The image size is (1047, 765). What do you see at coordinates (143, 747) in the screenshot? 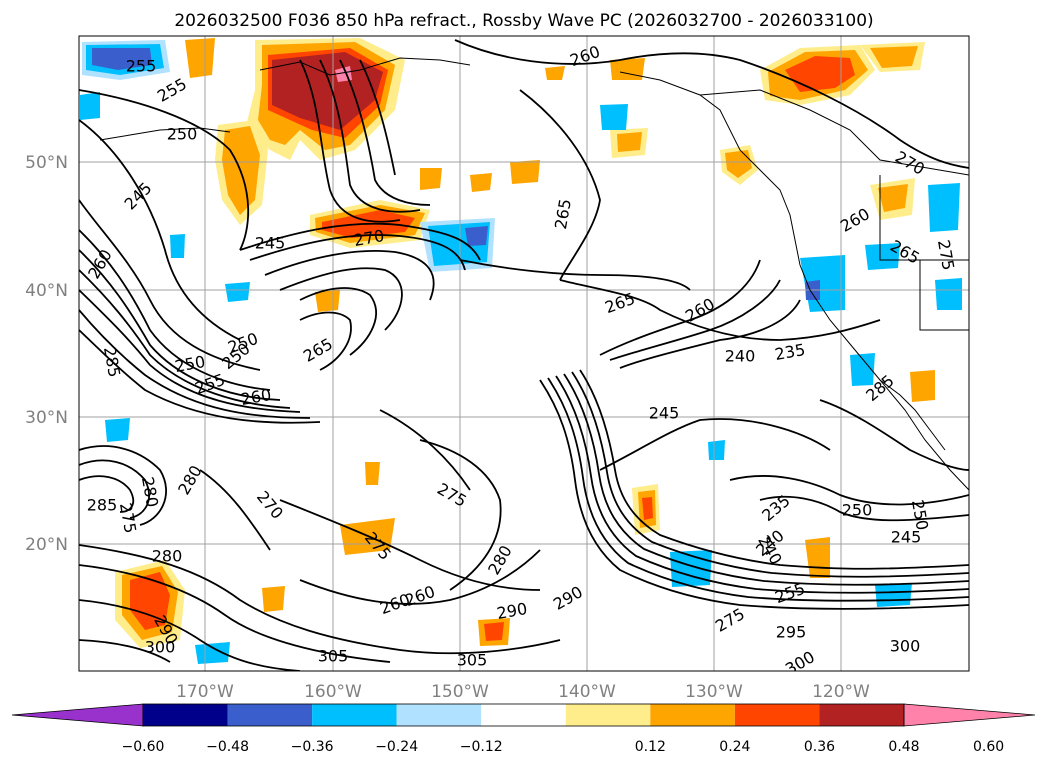
I see `colorbar-tick-label: −0.60` at bounding box center [143, 747].